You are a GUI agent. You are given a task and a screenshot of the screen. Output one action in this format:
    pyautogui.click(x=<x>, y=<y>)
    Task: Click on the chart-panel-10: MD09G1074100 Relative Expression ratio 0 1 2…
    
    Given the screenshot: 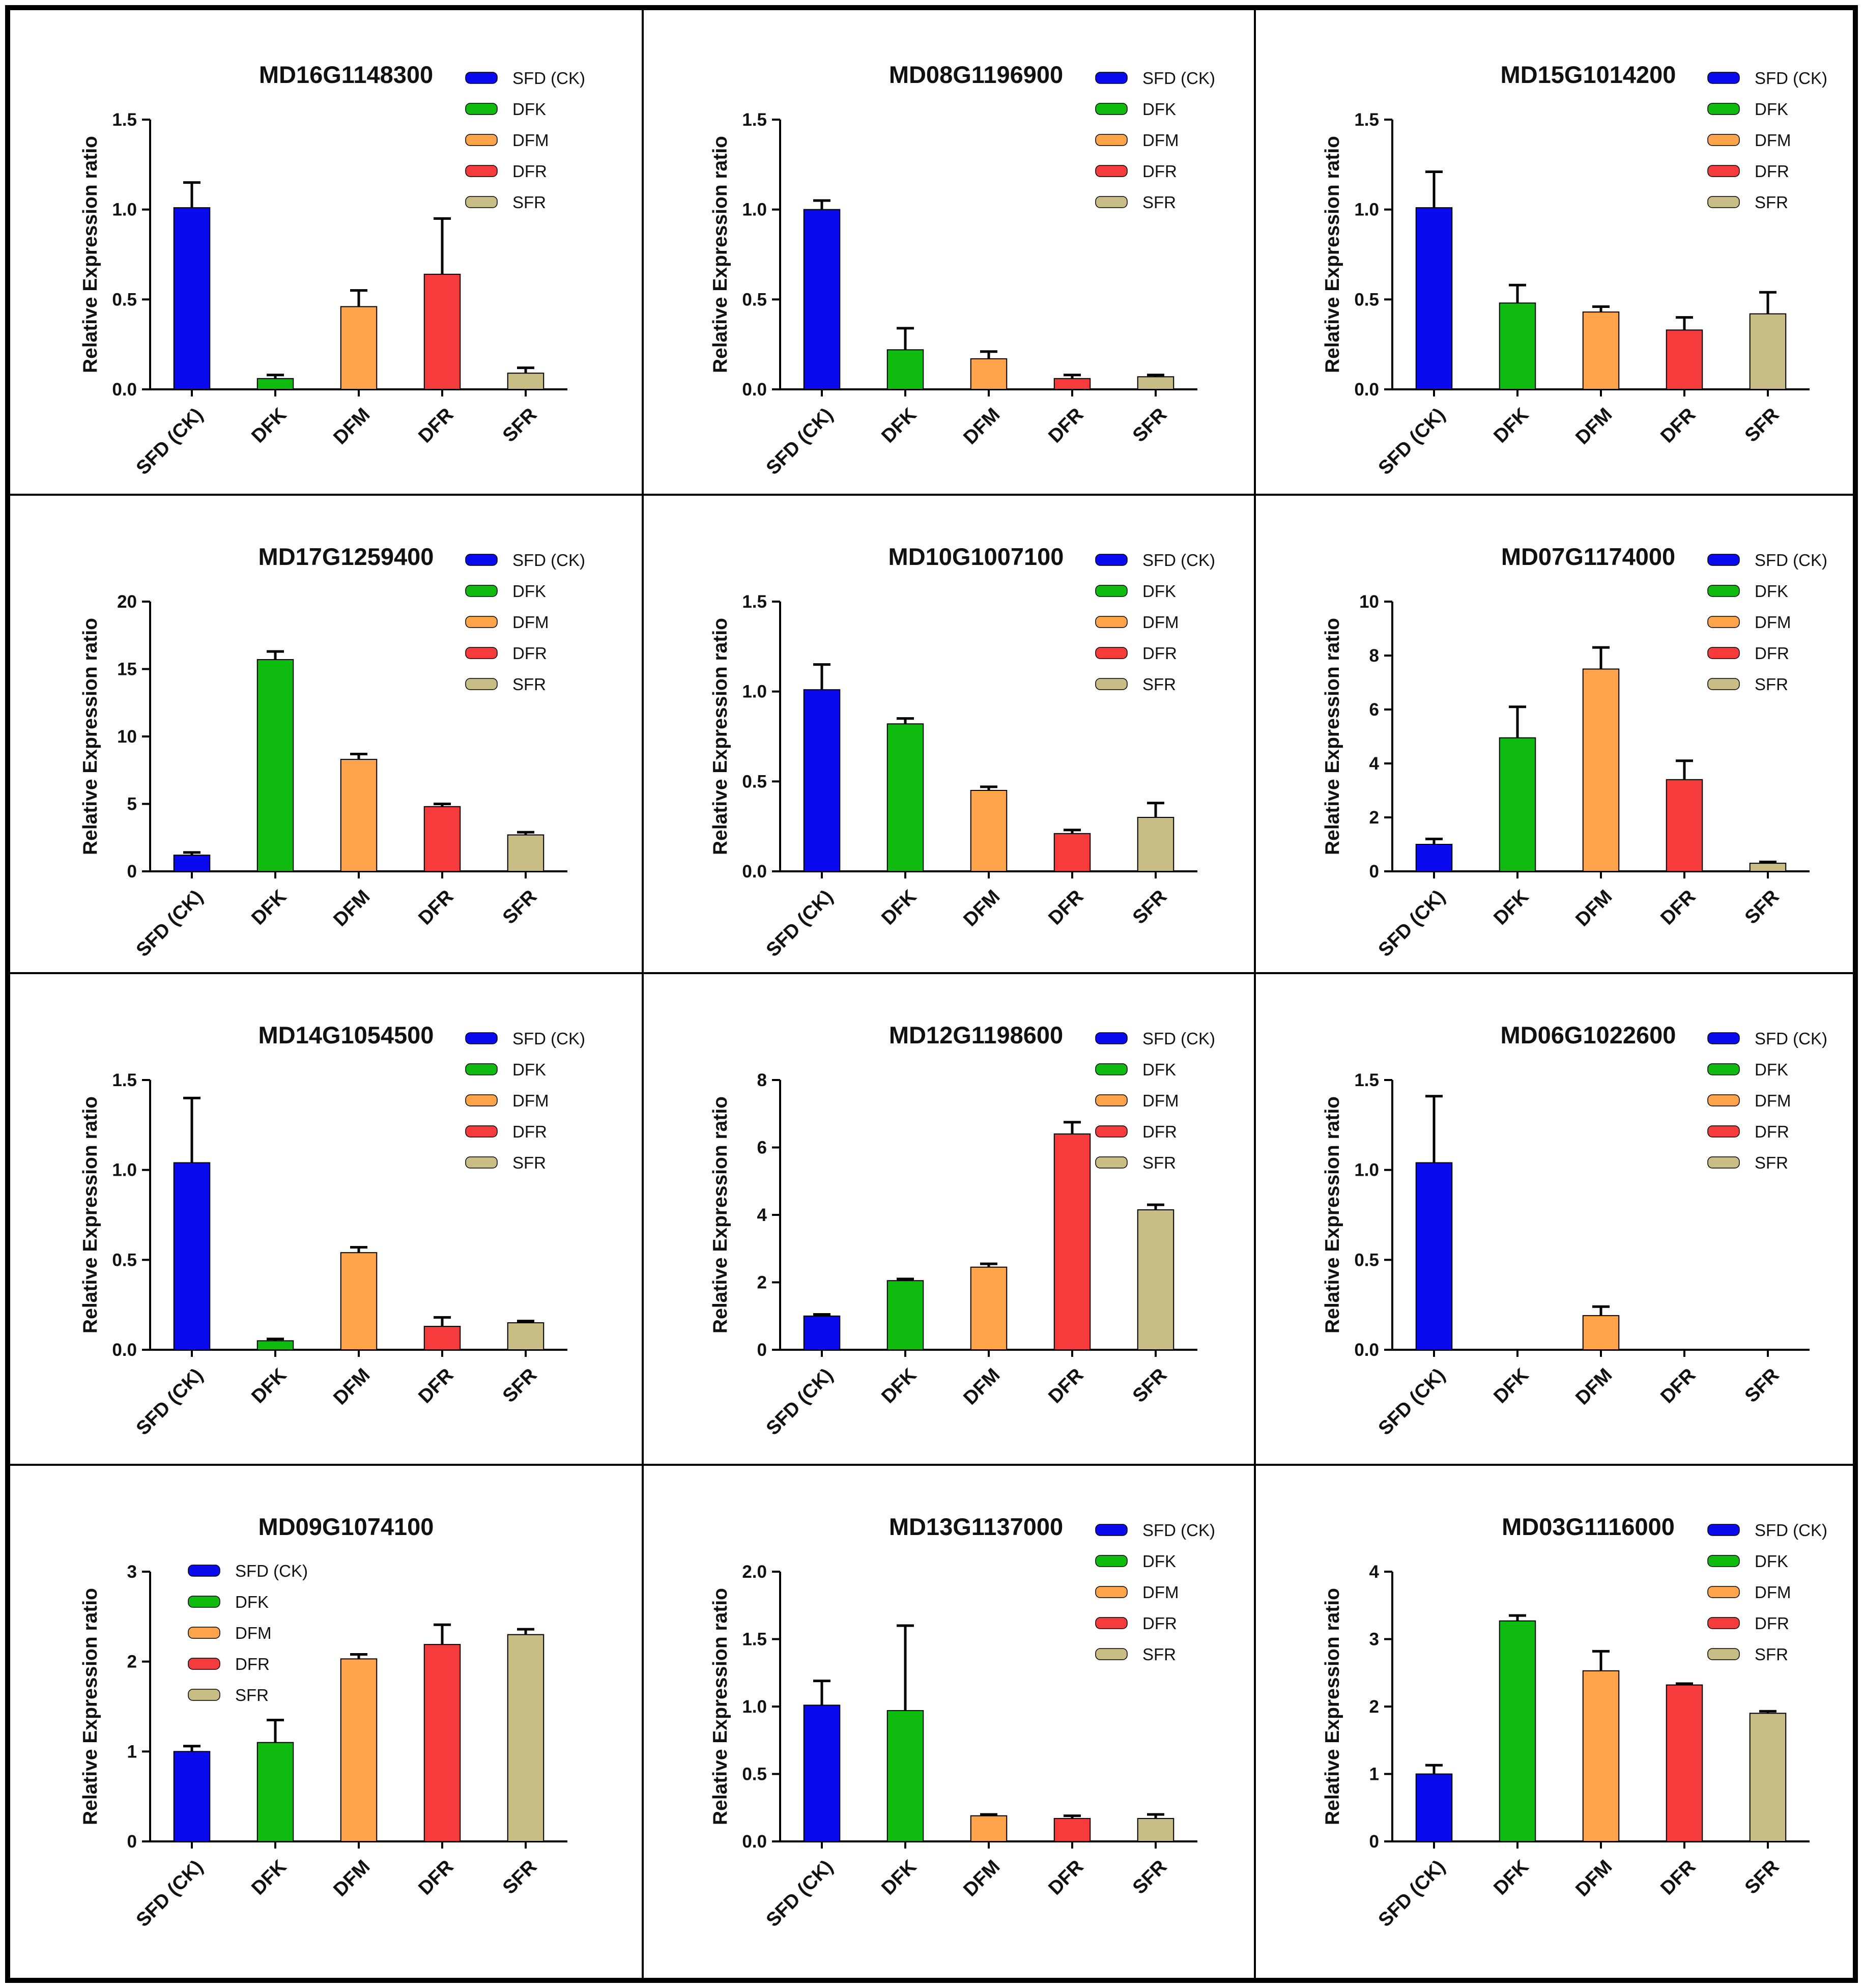 What is the action you would take?
    pyautogui.click(x=323, y=1722)
    